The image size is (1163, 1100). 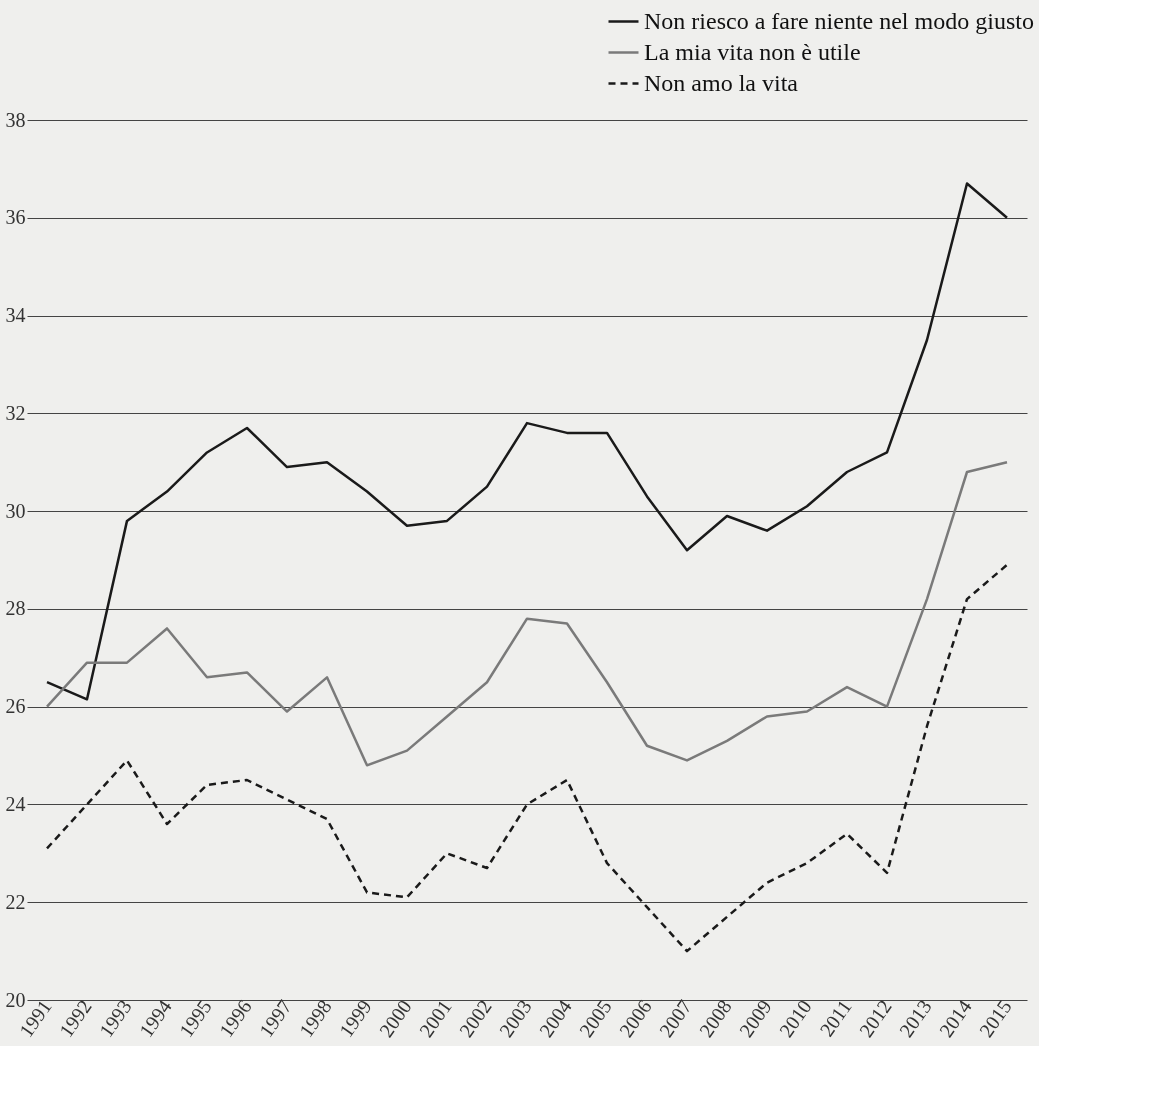 I want to click on legend-label: Non amo la vita, so click(x=721, y=82).